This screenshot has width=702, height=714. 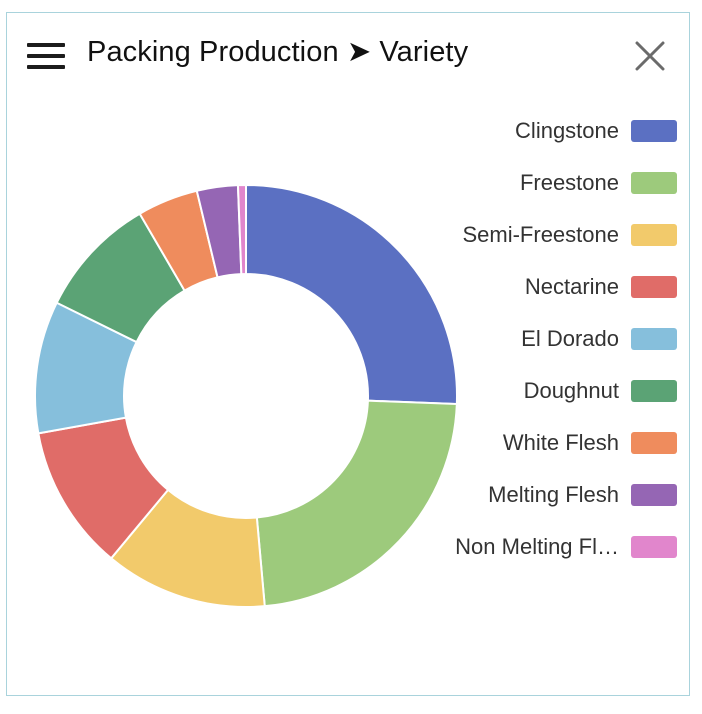 What do you see at coordinates (650, 56) in the screenshot?
I see `close-icon` at bounding box center [650, 56].